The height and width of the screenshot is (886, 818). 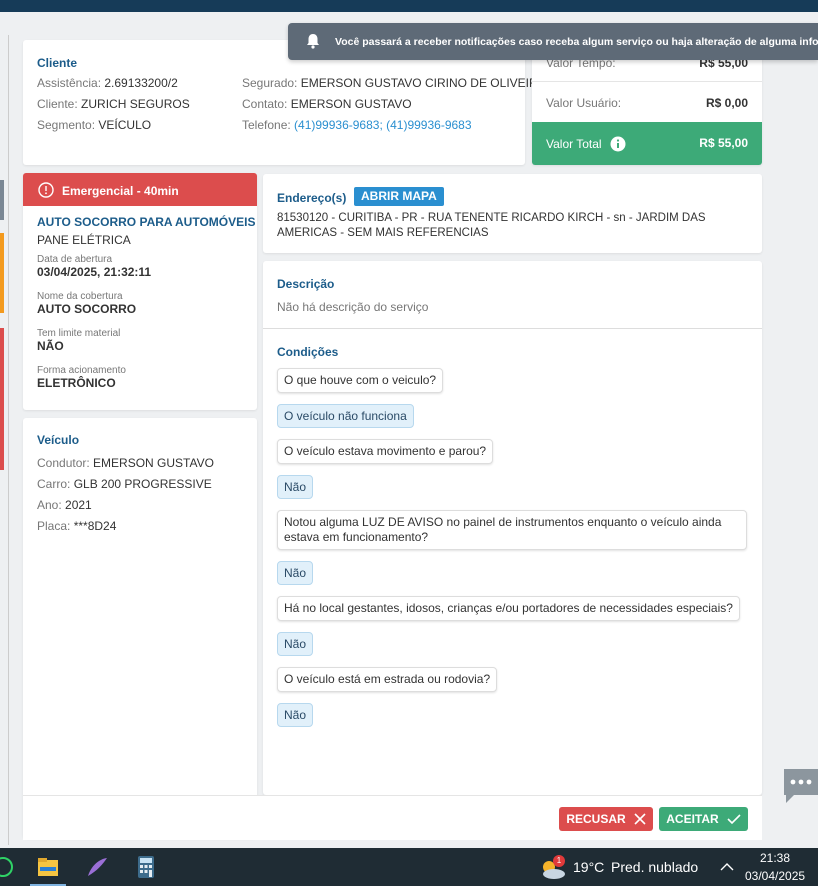 I want to click on service-field: Nome da cobertura AUTO SOCORRO, so click(x=94, y=304).